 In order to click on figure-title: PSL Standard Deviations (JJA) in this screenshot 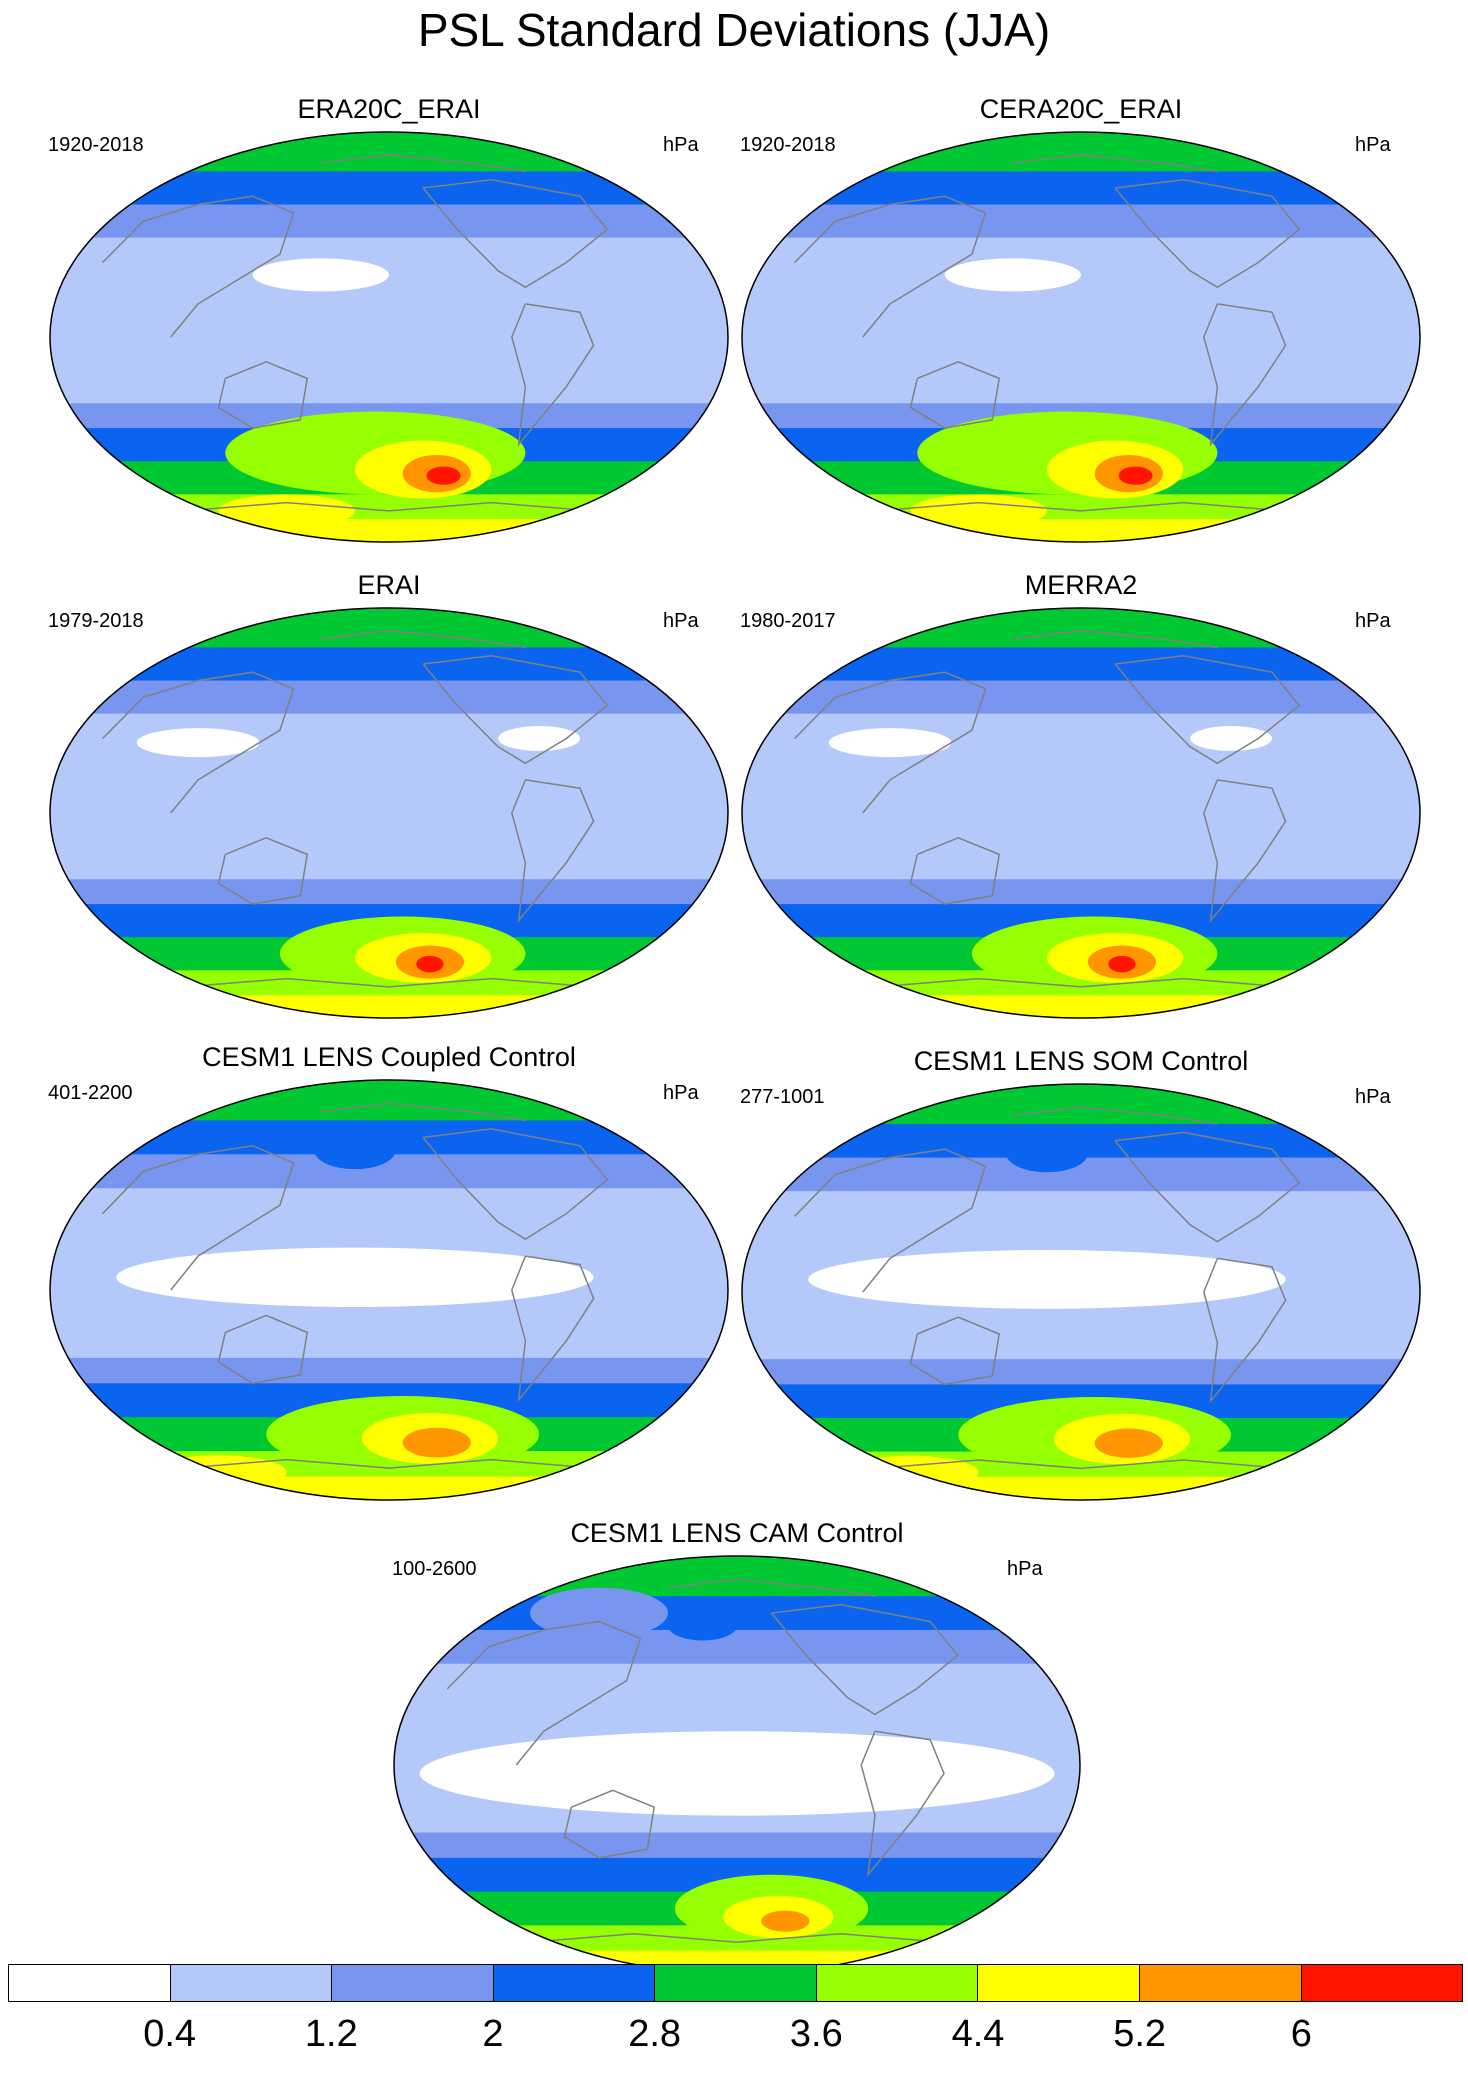, I will do `click(734, 30)`.